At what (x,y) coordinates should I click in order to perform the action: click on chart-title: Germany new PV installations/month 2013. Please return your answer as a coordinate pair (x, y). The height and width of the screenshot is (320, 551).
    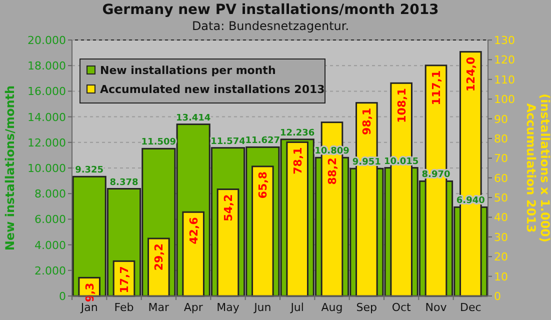
    Looking at the image, I should click on (270, 10).